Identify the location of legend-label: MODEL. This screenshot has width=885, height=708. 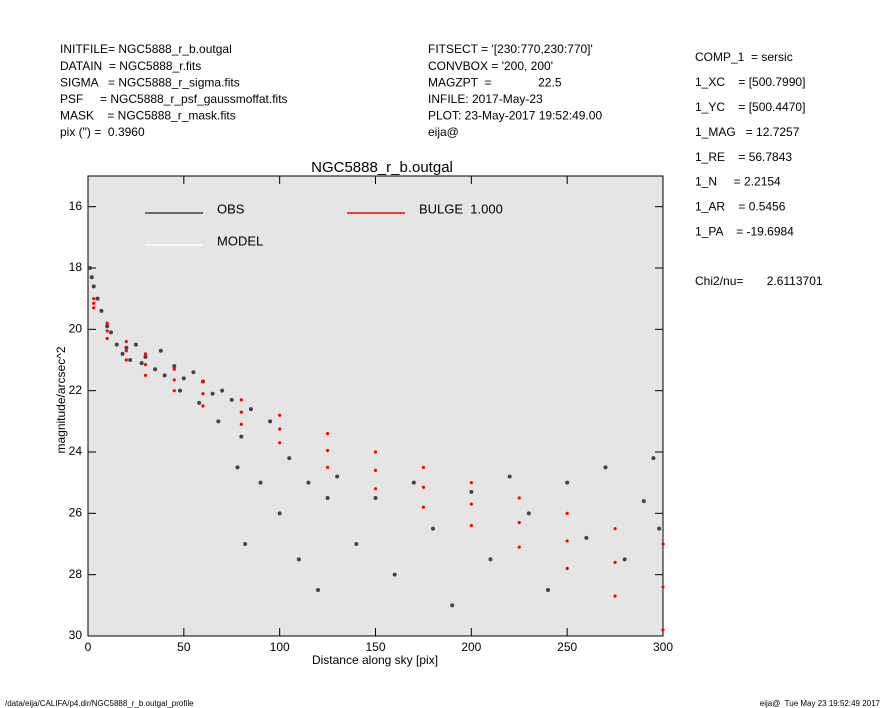
(240, 240).